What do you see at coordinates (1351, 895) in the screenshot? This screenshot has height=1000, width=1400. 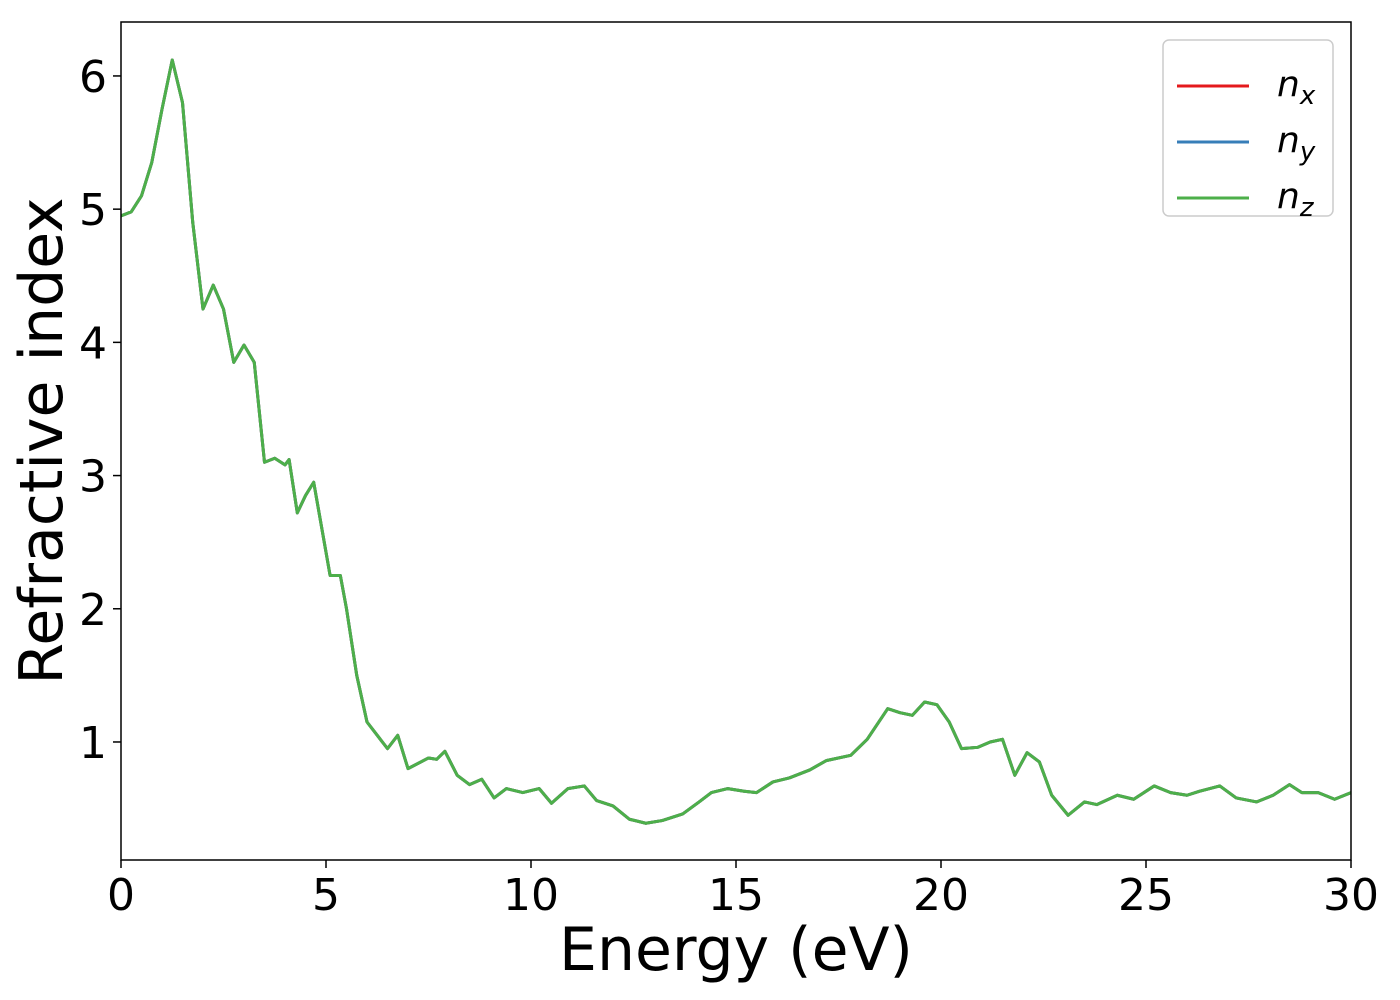 I see `x-tick-label: 30` at bounding box center [1351, 895].